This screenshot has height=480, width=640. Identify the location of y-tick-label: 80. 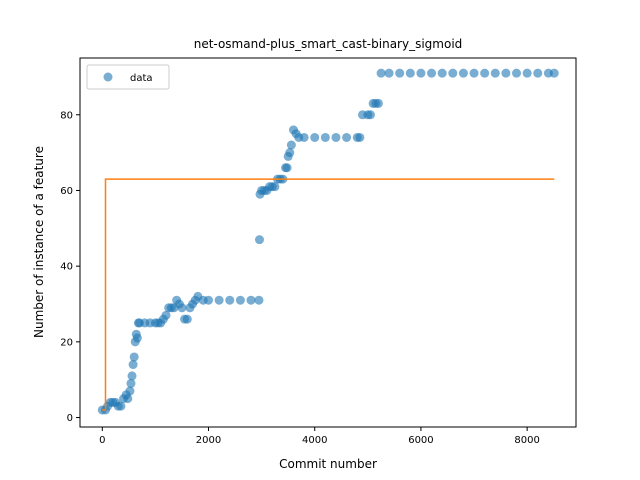
(66, 115).